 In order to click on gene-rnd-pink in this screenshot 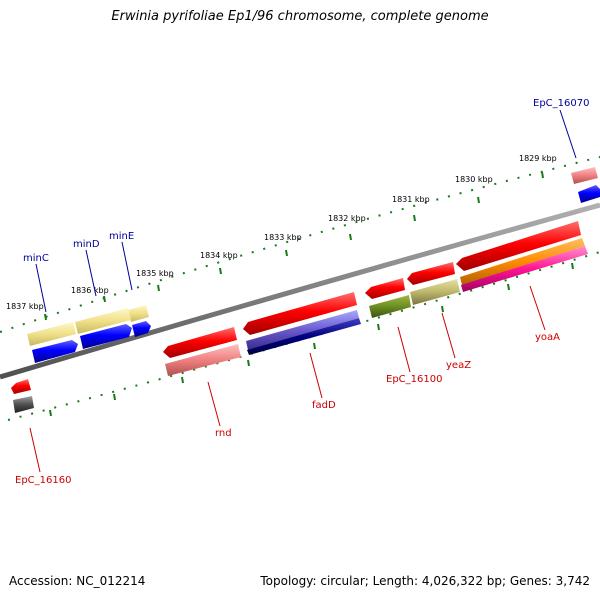, I will do `click(203, 360)`.